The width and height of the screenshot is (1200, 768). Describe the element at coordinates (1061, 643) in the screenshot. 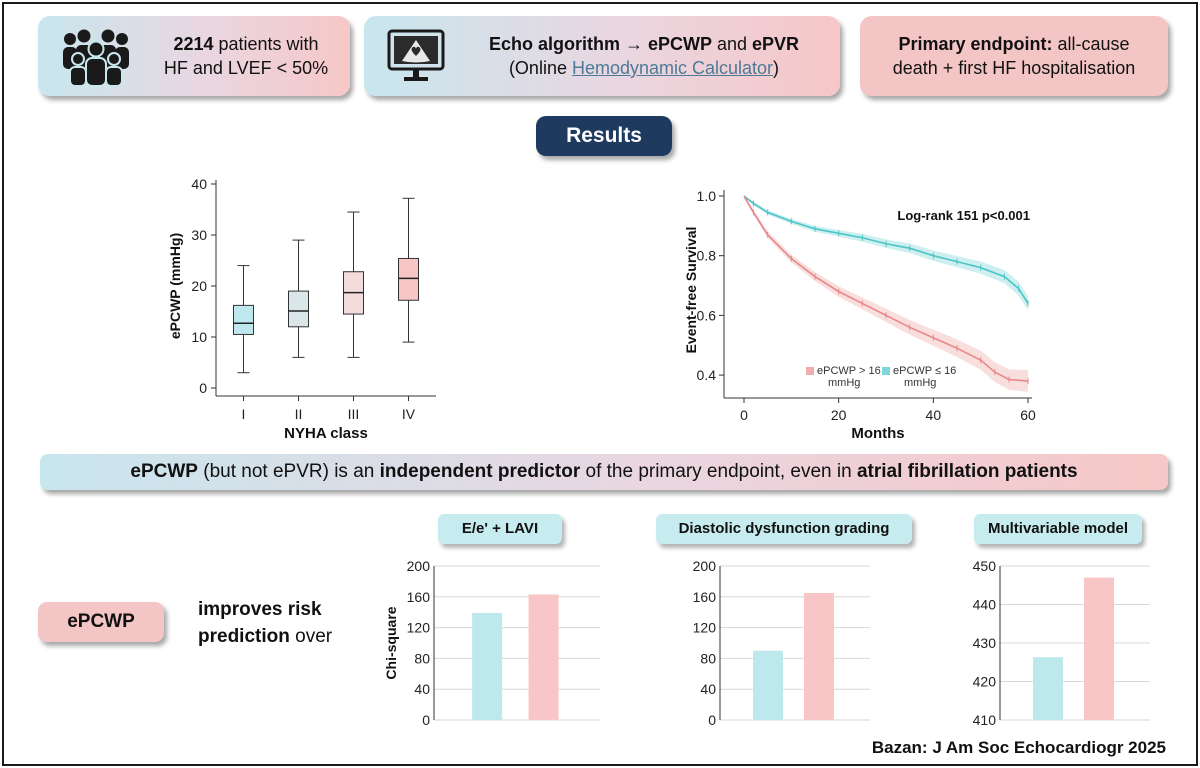

I see `bar-chart-multivariable: 410 420 430 440 450` at that location.